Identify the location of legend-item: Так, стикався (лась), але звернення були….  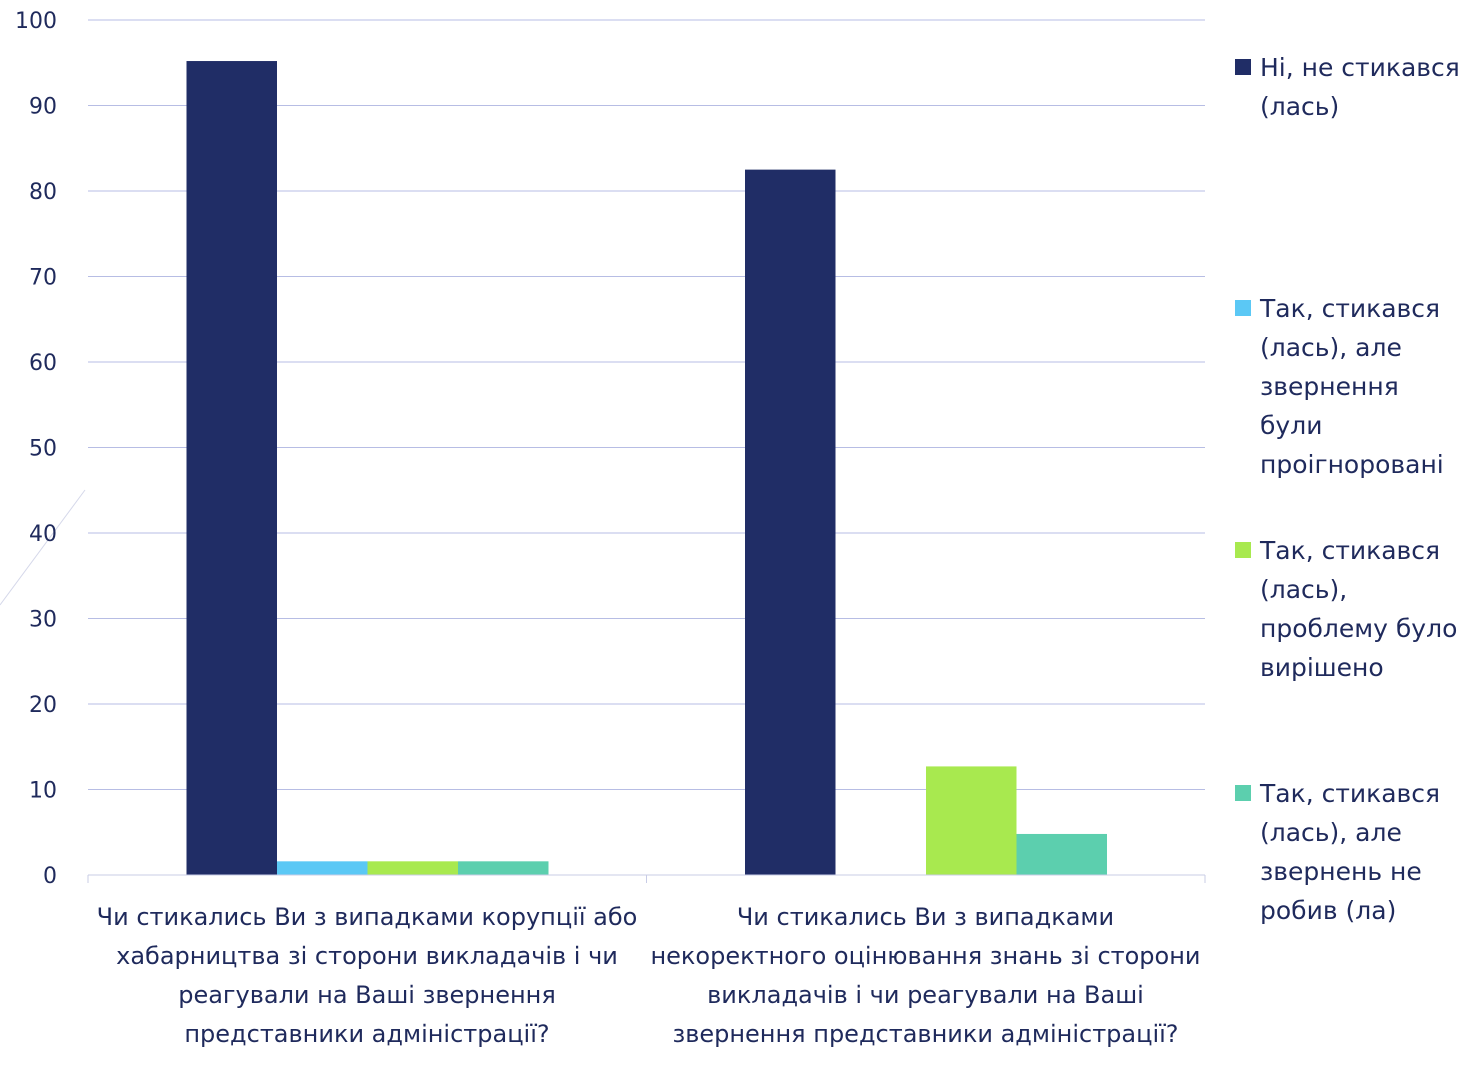
(1347, 386).